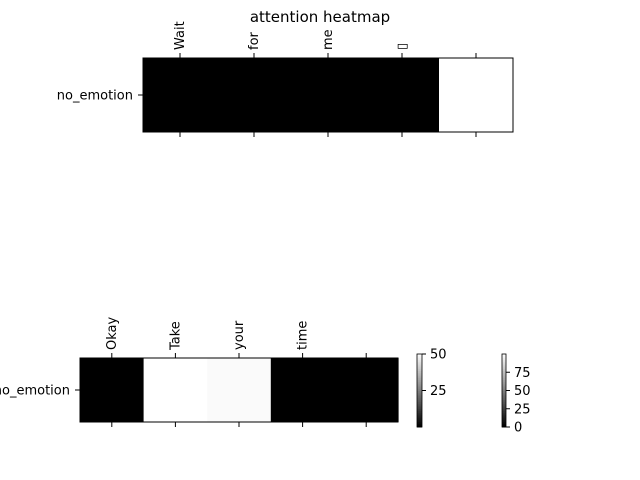 The height and width of the screenshot is (480, 640). What do you see at coordinates (303, 335) in the screenshot?
I see `x-tick-label: time` at bounding box center [303, 335].